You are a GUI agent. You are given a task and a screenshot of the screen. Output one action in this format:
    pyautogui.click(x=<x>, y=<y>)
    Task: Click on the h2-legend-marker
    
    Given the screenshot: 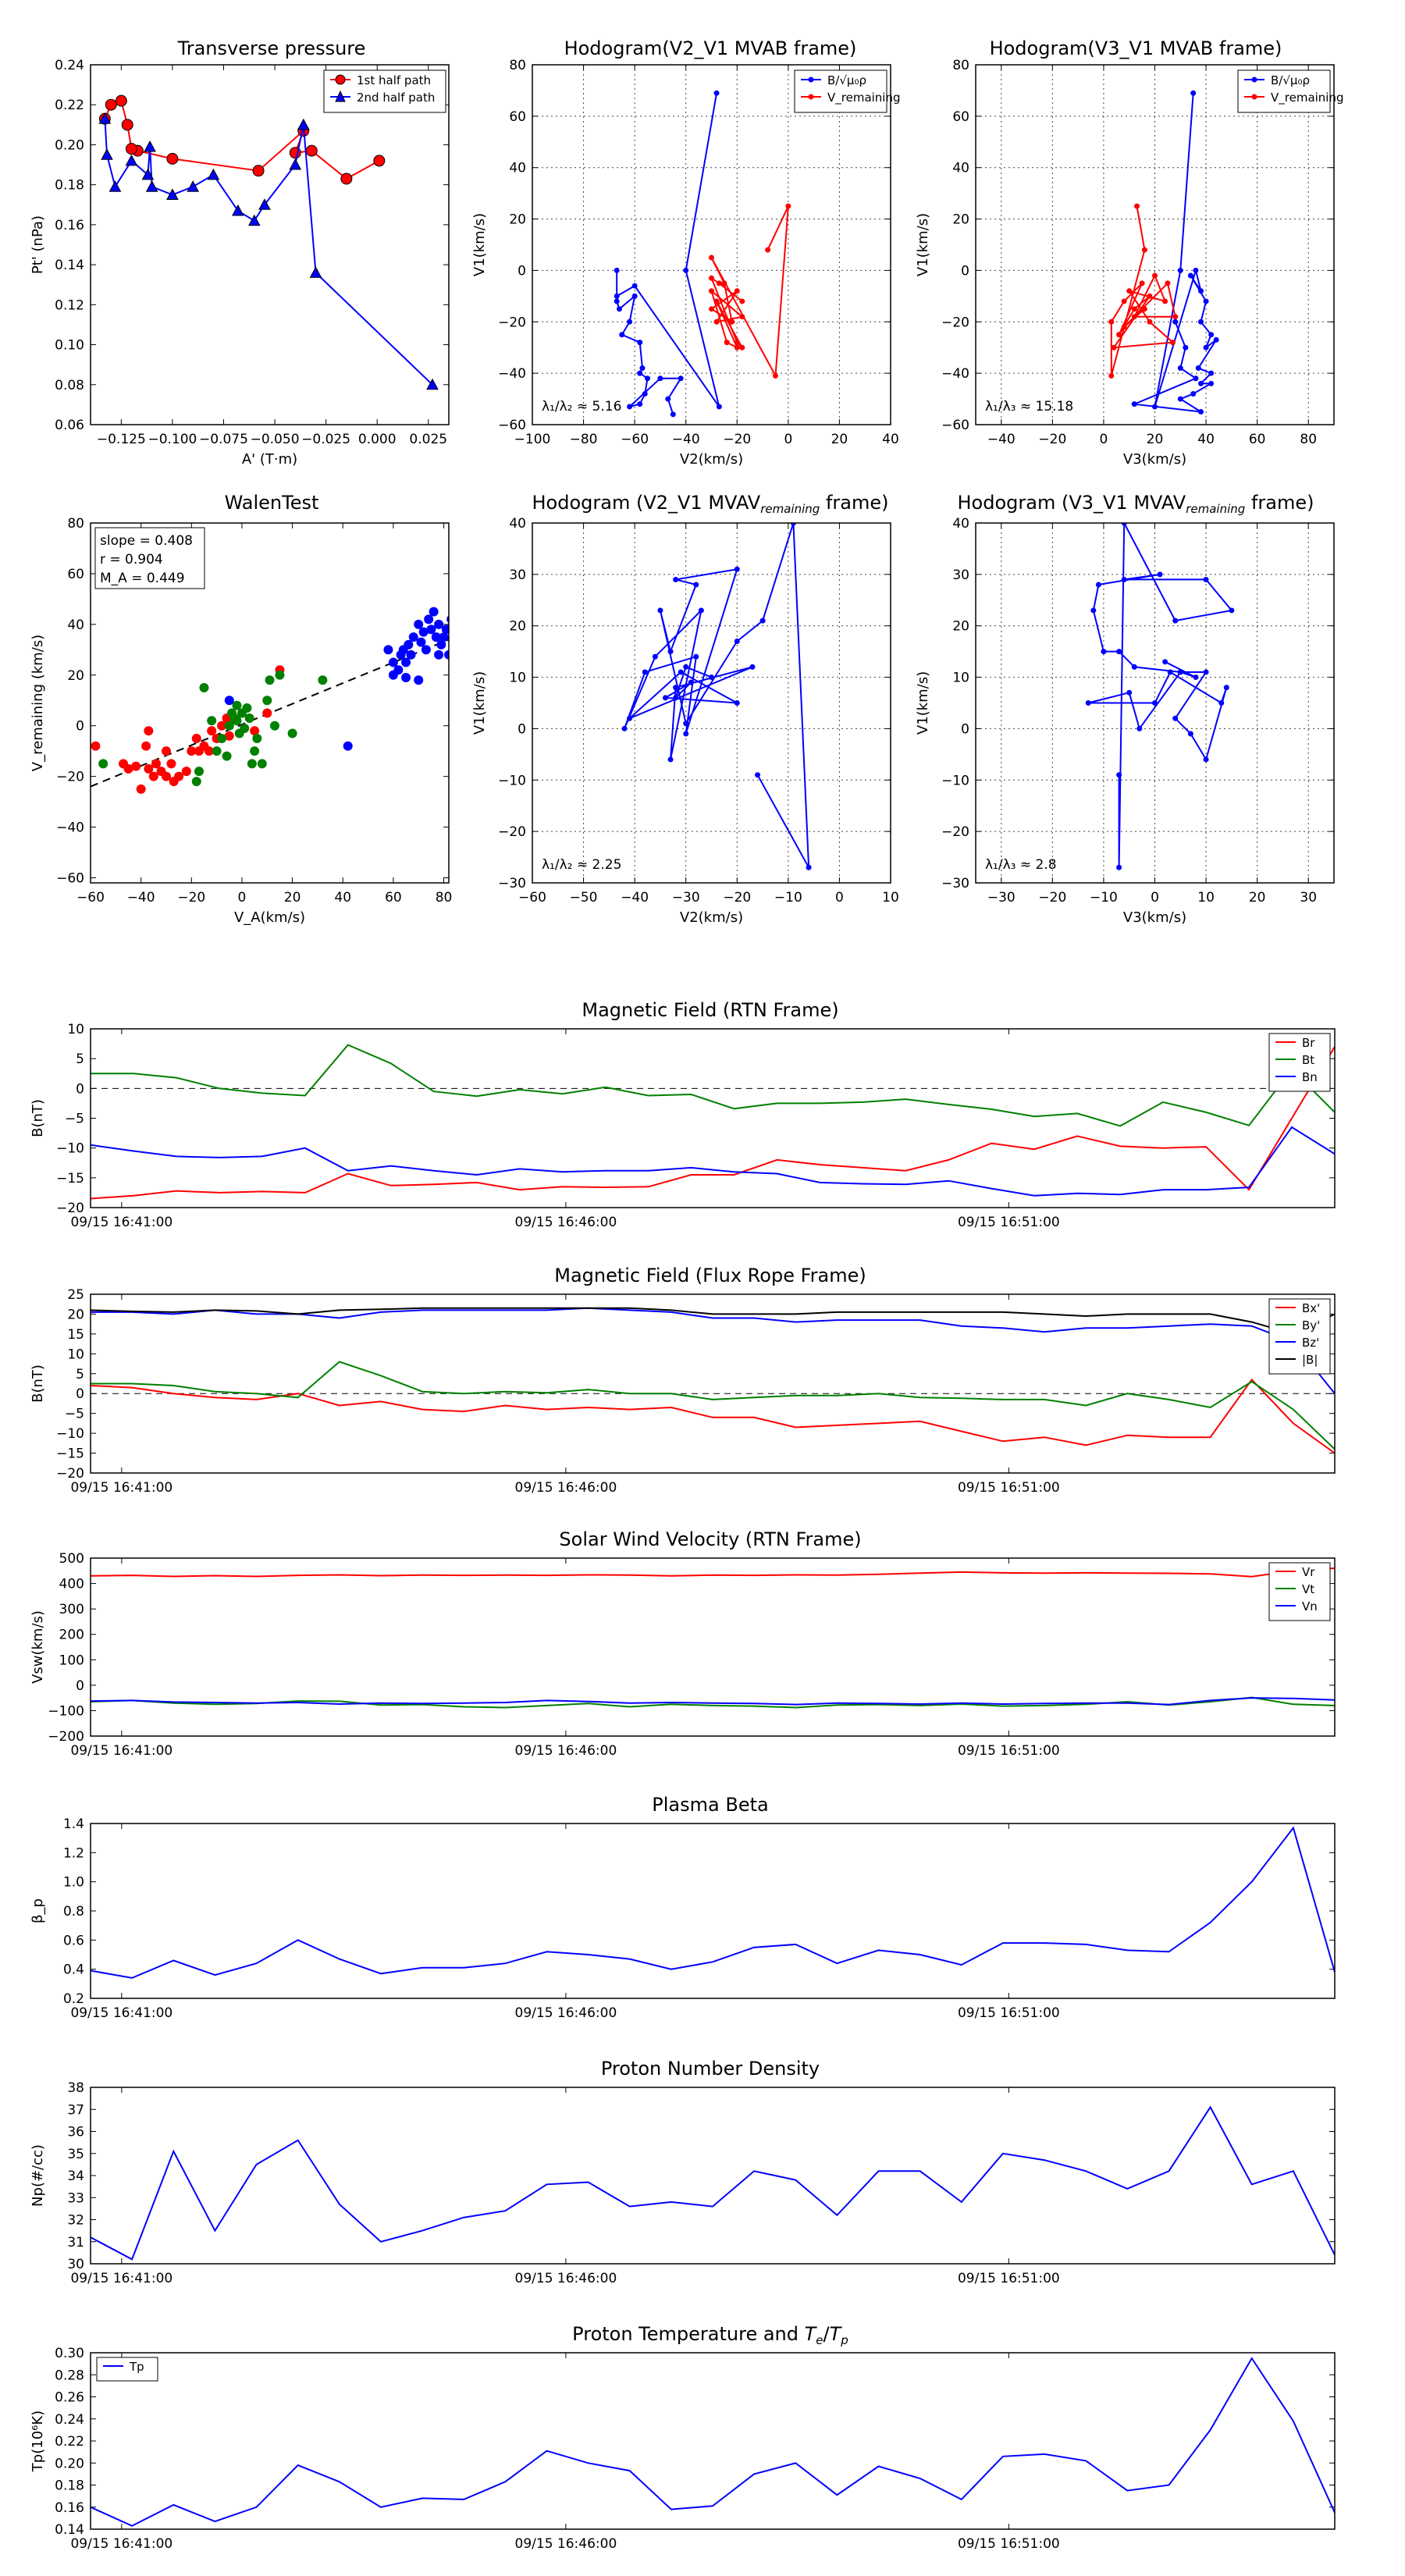 What is the action you would take?
    pyautogui.click(x=1254, y=97)
    